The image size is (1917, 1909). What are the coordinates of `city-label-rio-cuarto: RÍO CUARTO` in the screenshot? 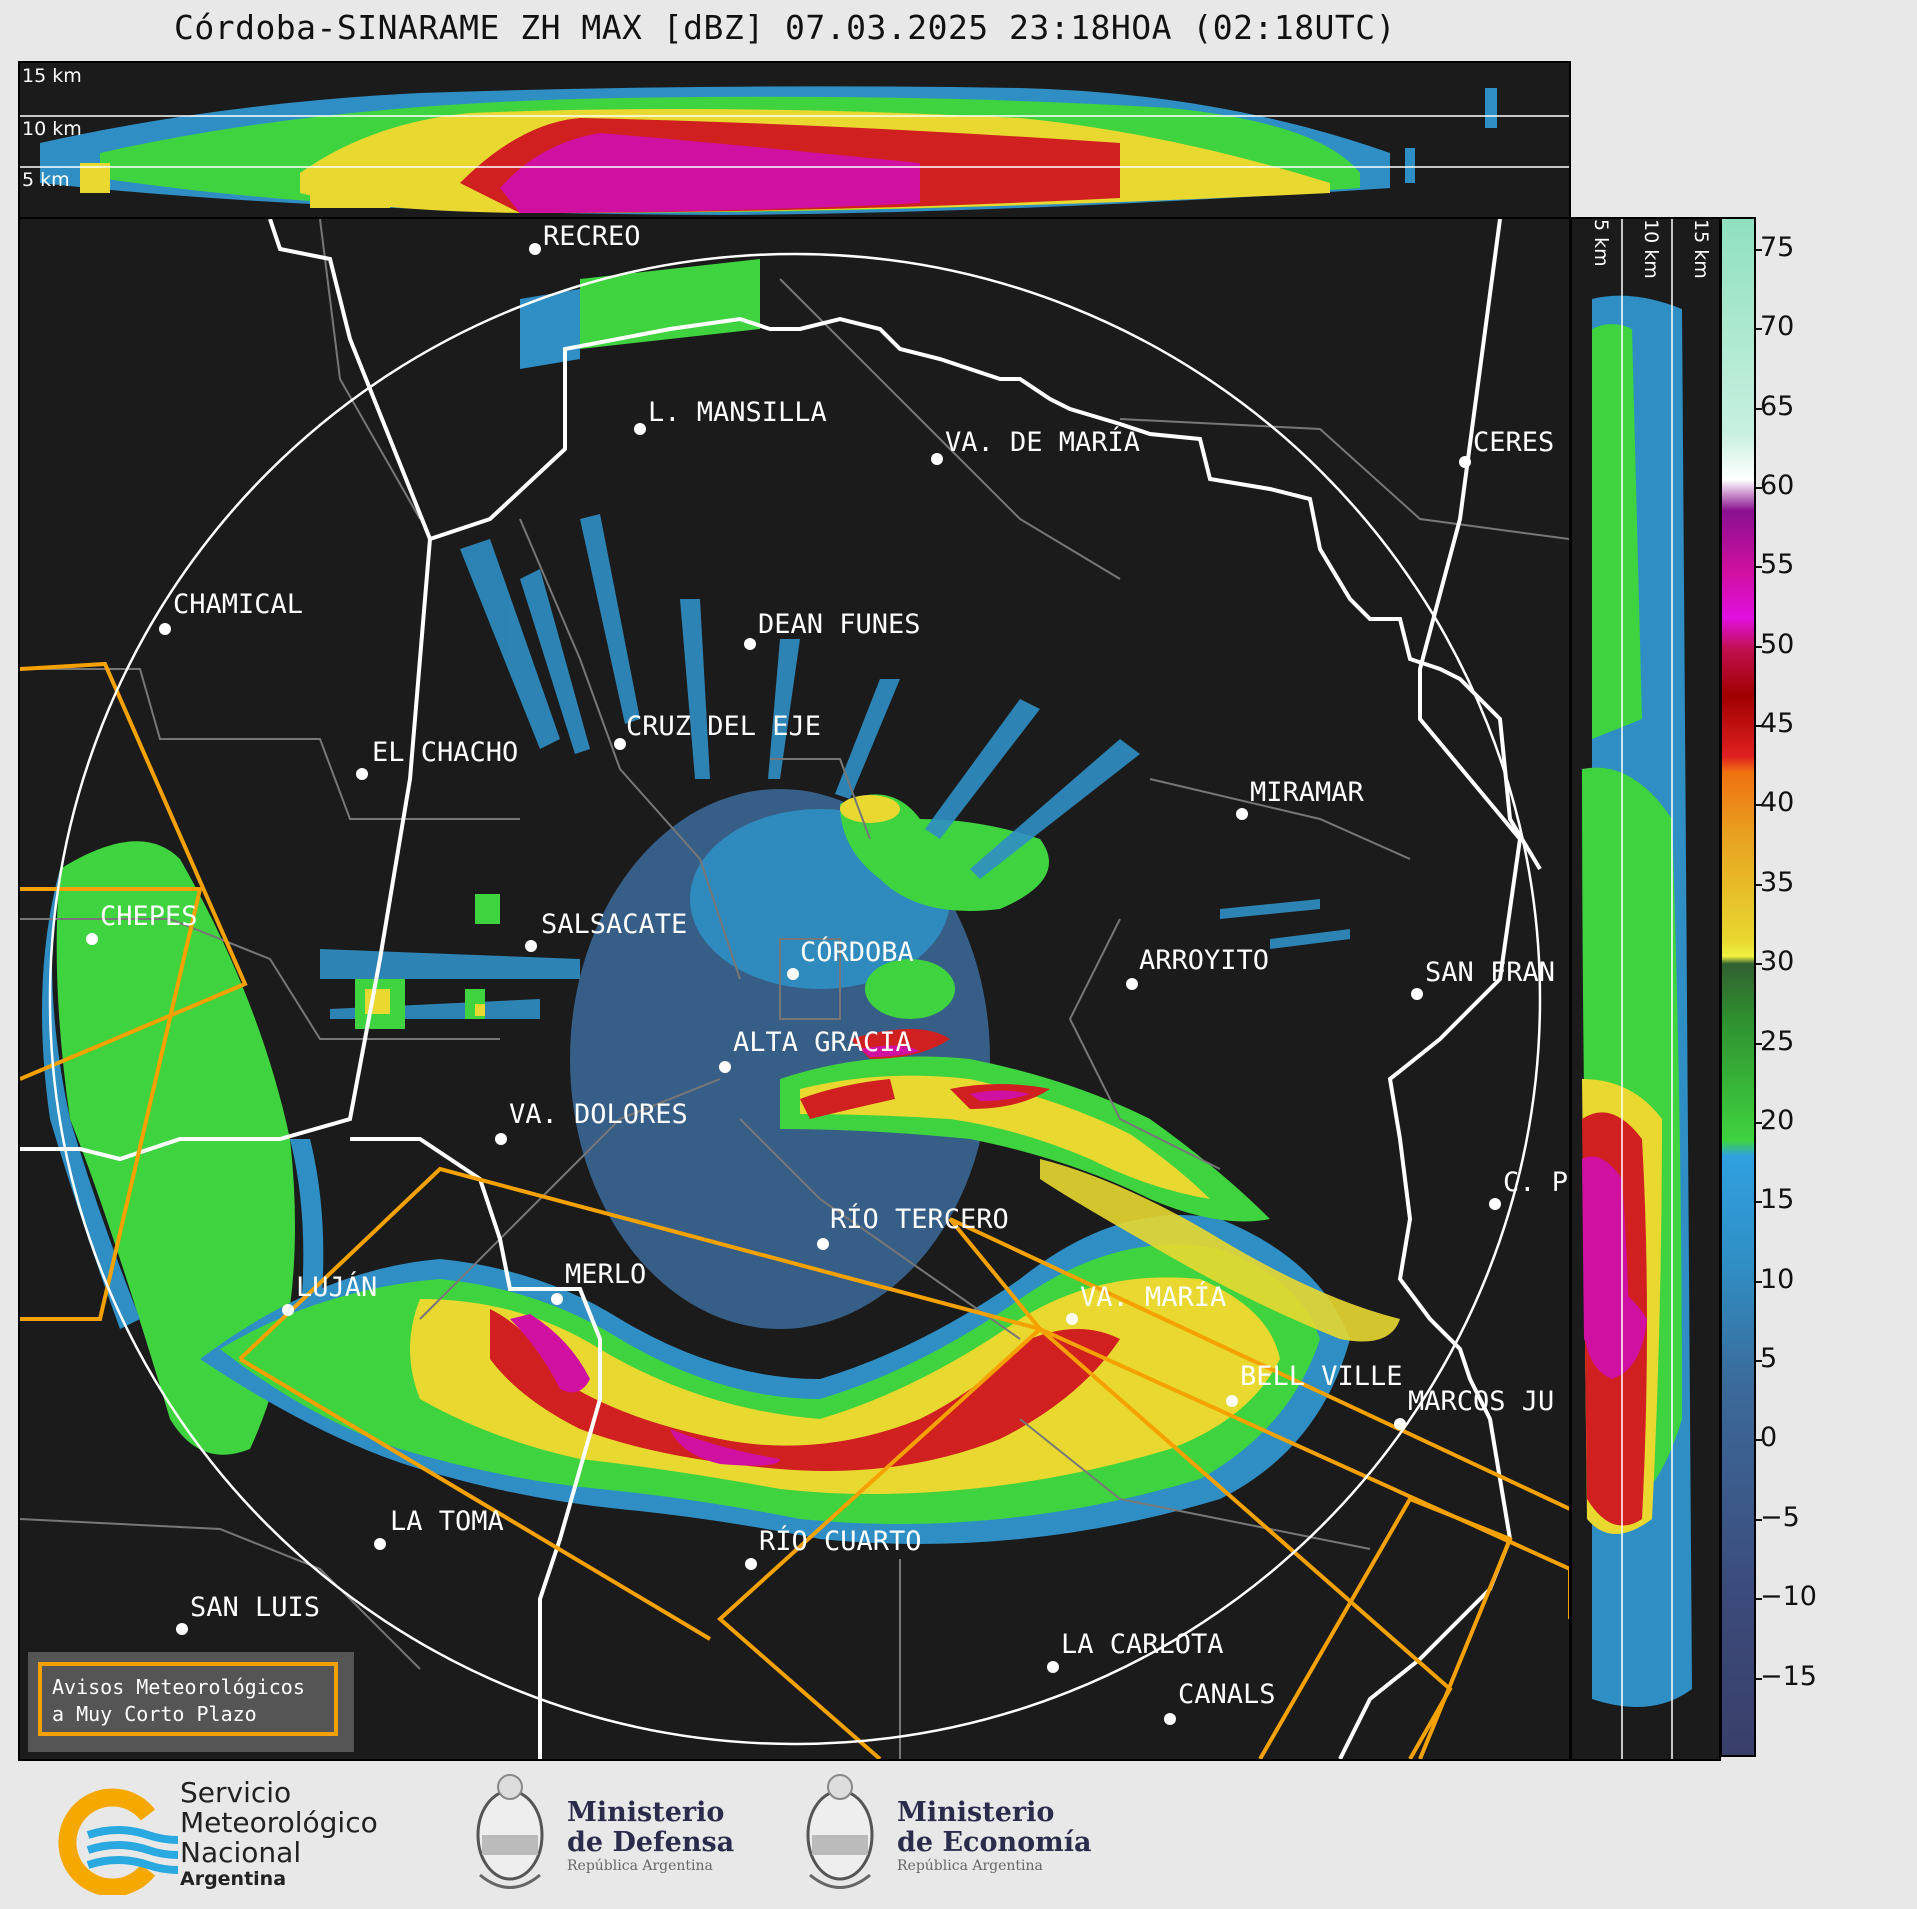 It's located at (840, 1541).